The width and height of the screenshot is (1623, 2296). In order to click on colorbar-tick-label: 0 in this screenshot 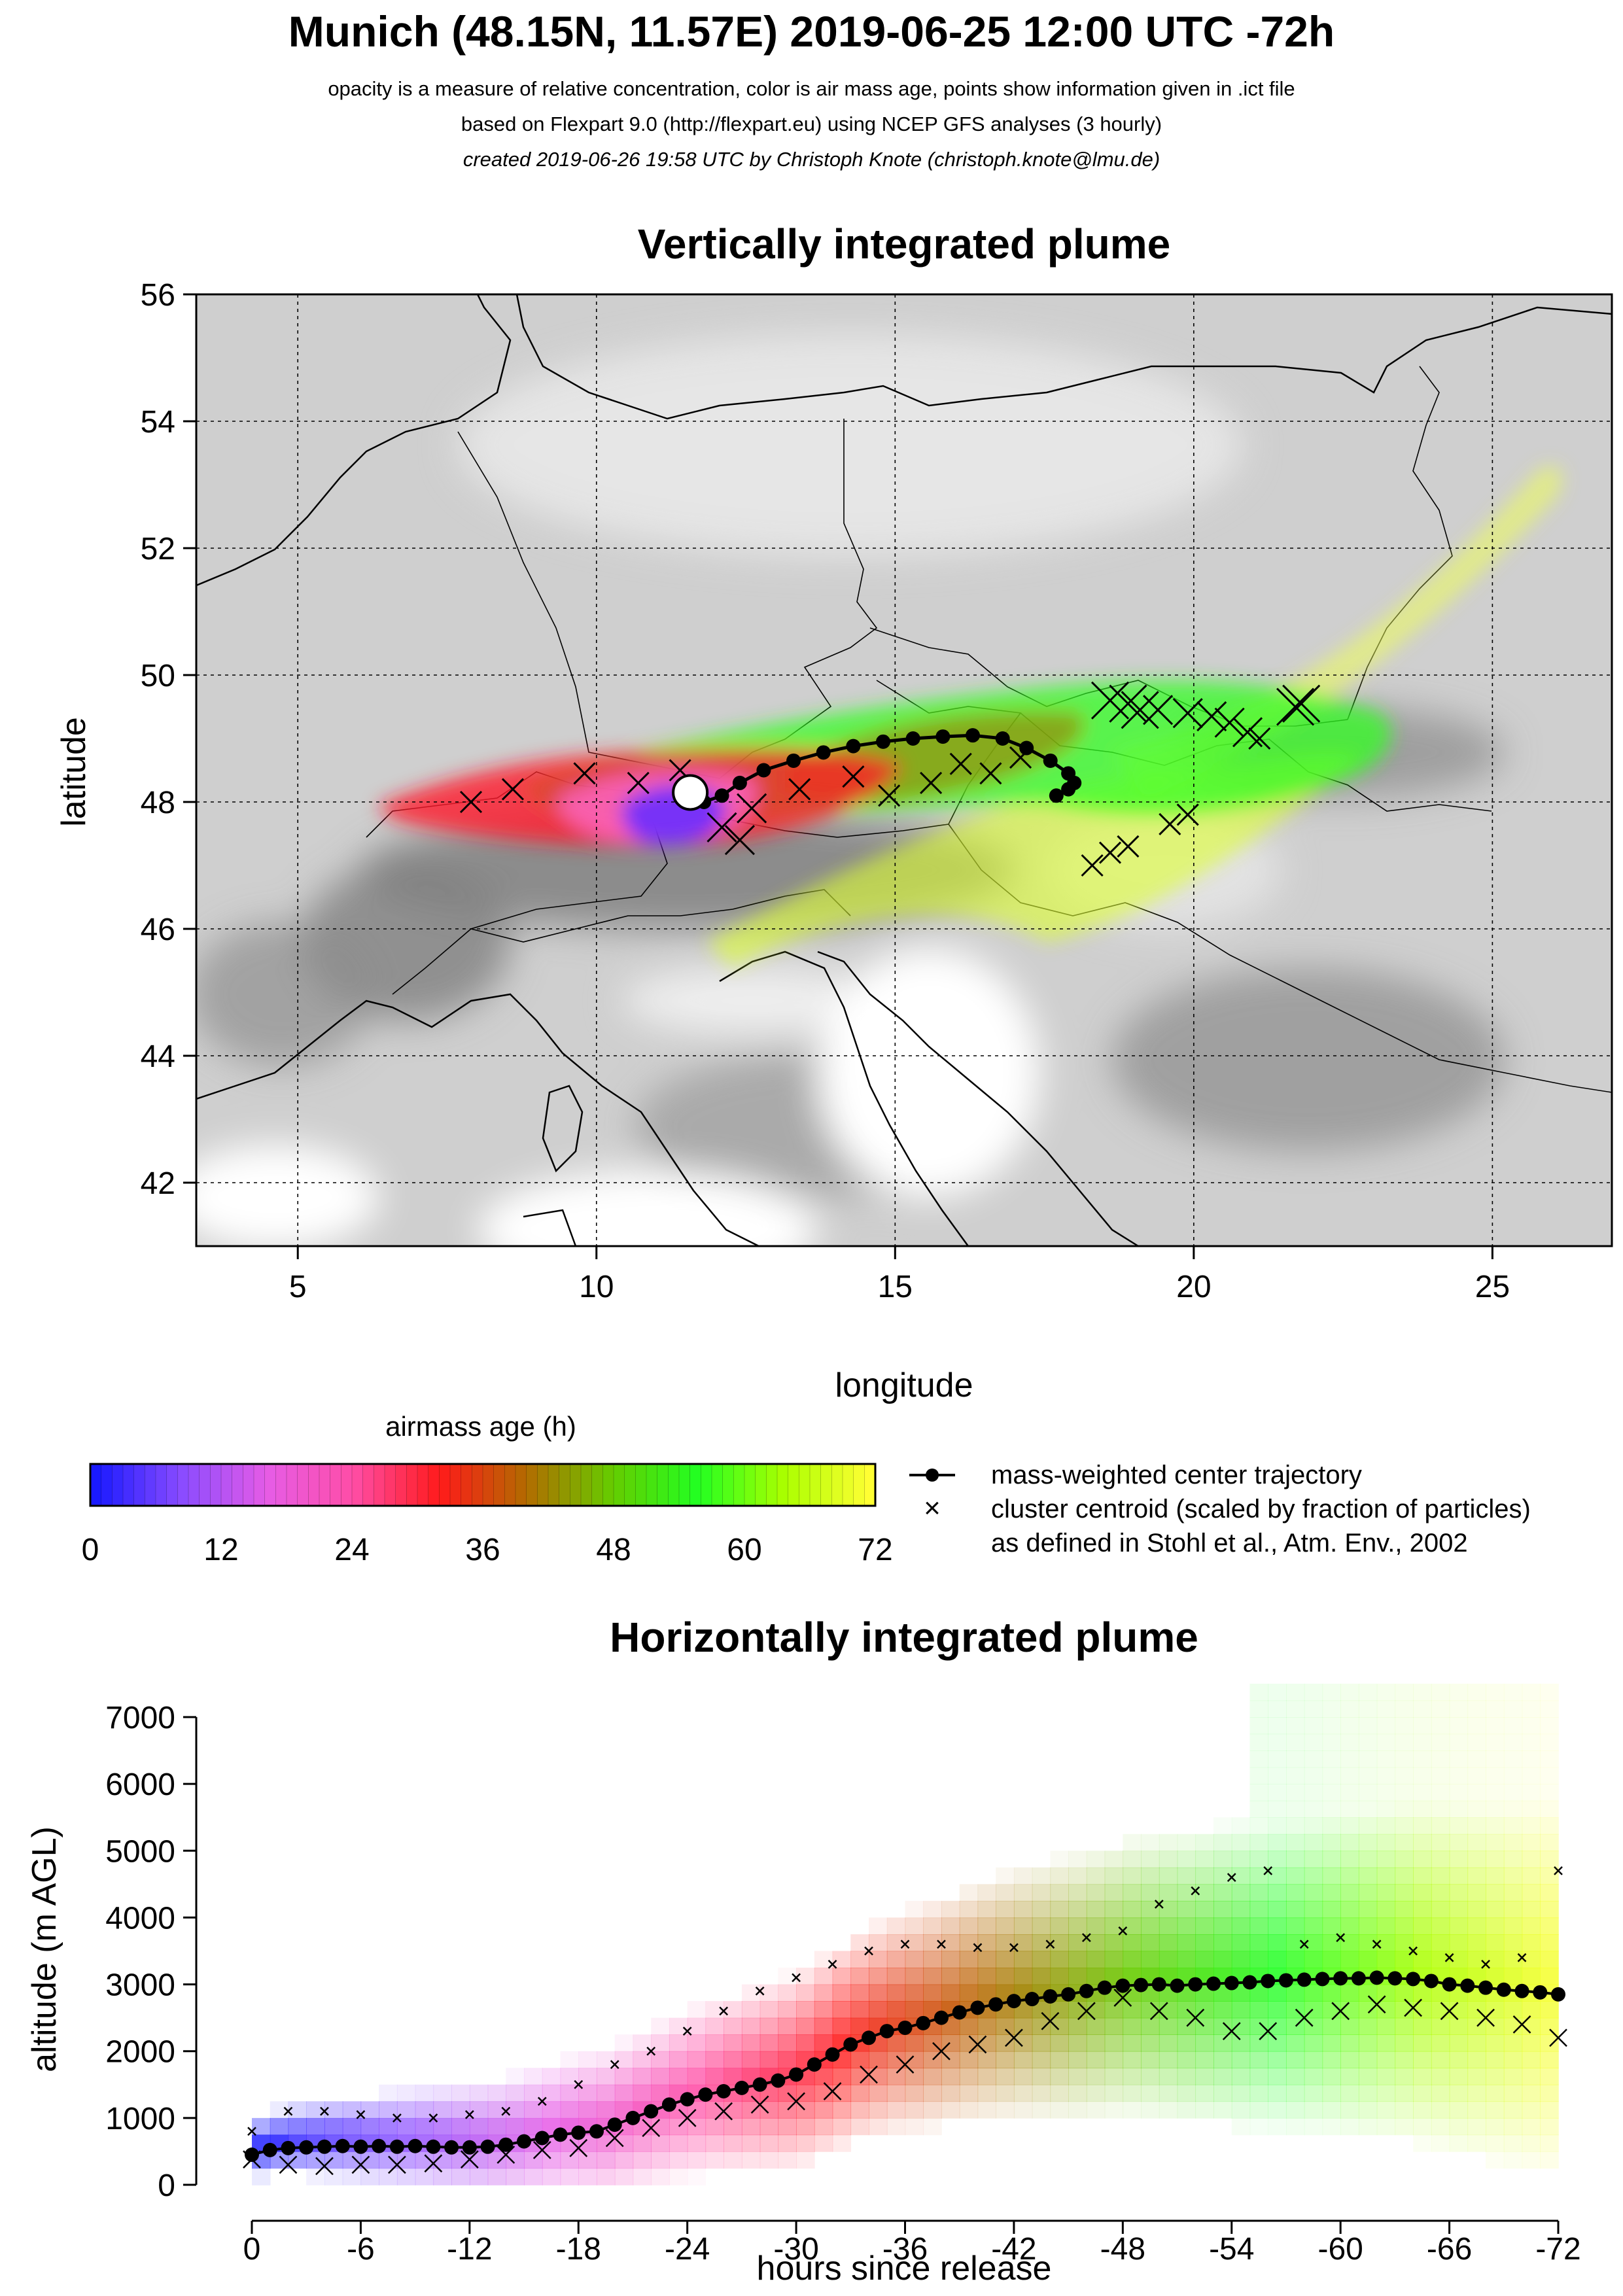, I will do `click(91, 1550)`.